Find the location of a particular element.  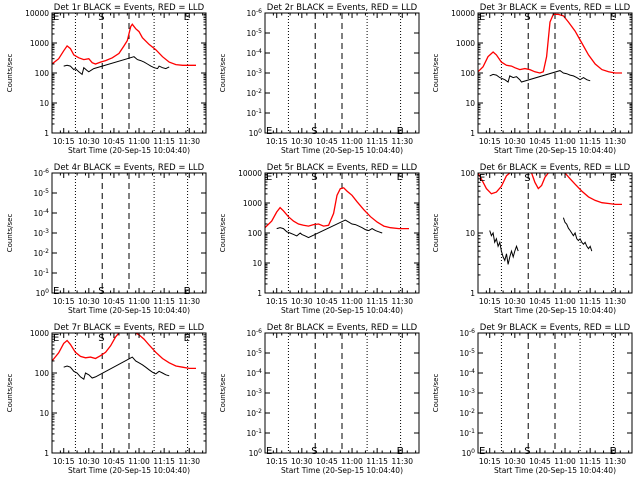

y-tick-label: 10 is located at coordinates (44, 413).